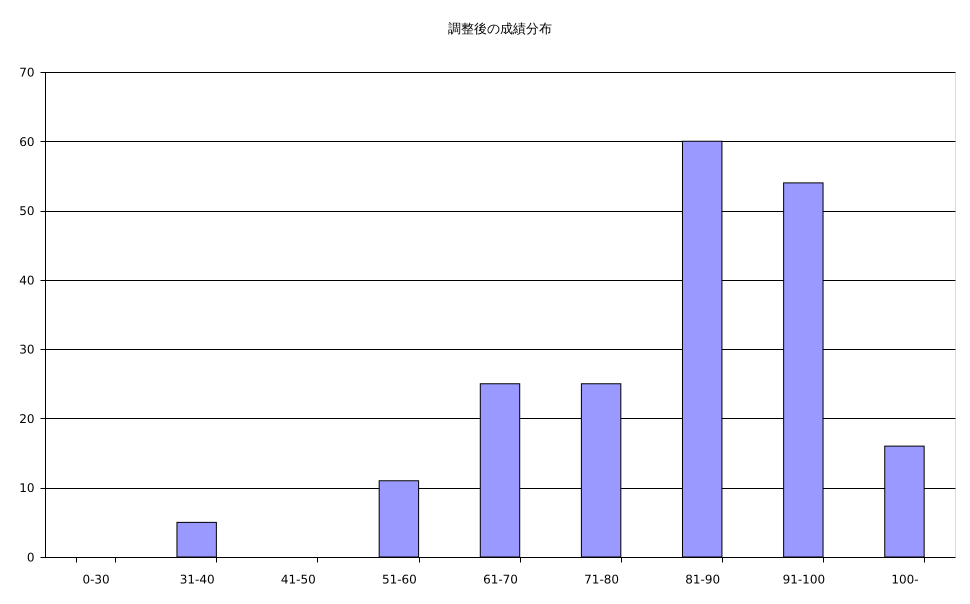 The width and height of the screenshot is (970, 604). Describe the element at coordinates (26, 211) in the screenshot. I see `y-tick-label: 50` at that location.